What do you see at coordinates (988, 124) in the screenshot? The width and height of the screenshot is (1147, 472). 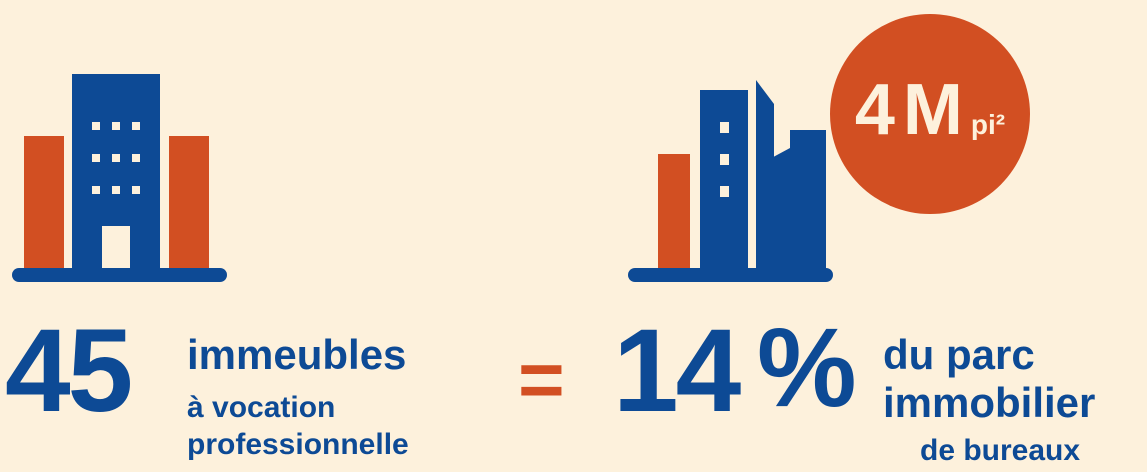 I see `badge-sub-unit: pi²` at bounding box center [988, 124].